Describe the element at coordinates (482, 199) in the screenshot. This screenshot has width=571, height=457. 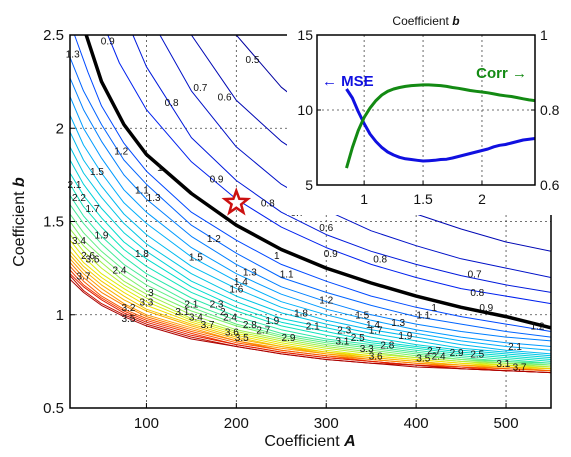
I see `inset-x-tick-label: 2` at that location.